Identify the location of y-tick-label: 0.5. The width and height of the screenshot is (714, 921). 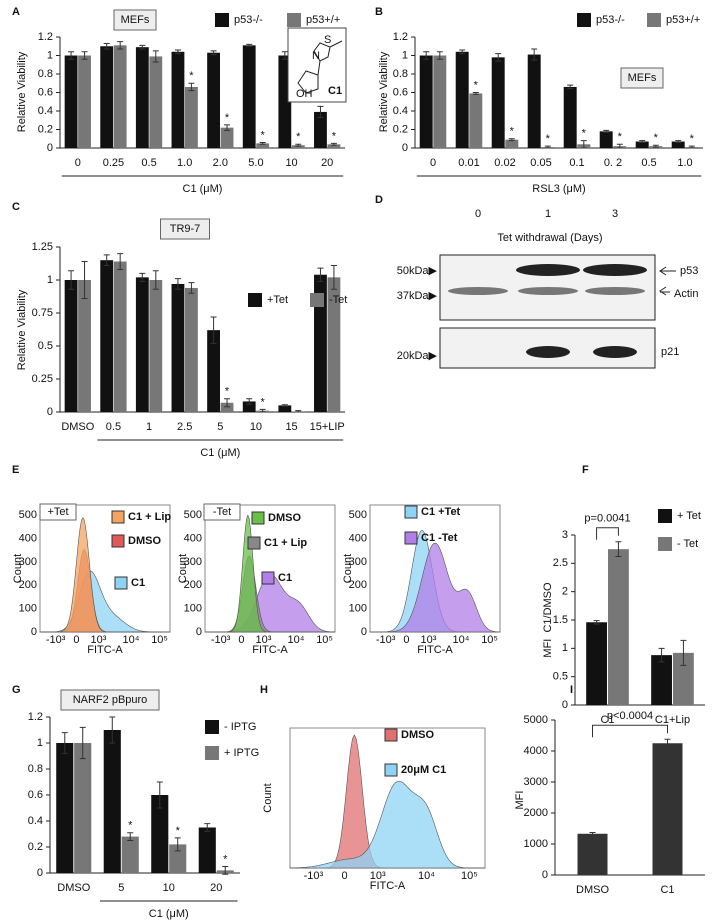
(560, 677).